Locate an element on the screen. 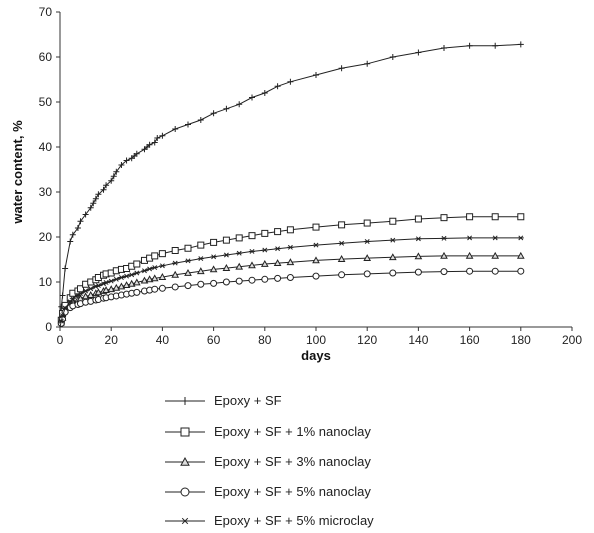 This screenshot has height=533, width=594. x-tick-label: 60 is located at coordinates (214, 340).